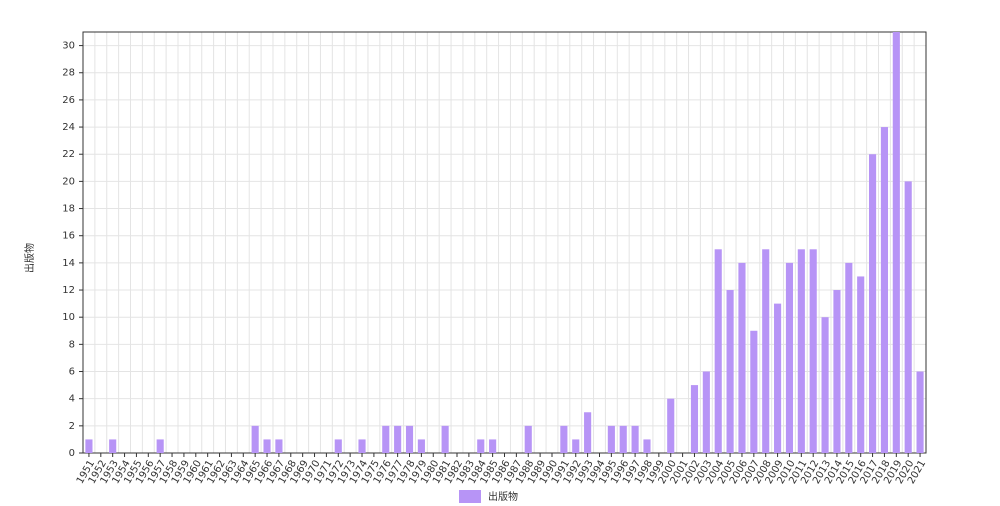  I want to click on y-tick-label: 12, so click(68, 290).